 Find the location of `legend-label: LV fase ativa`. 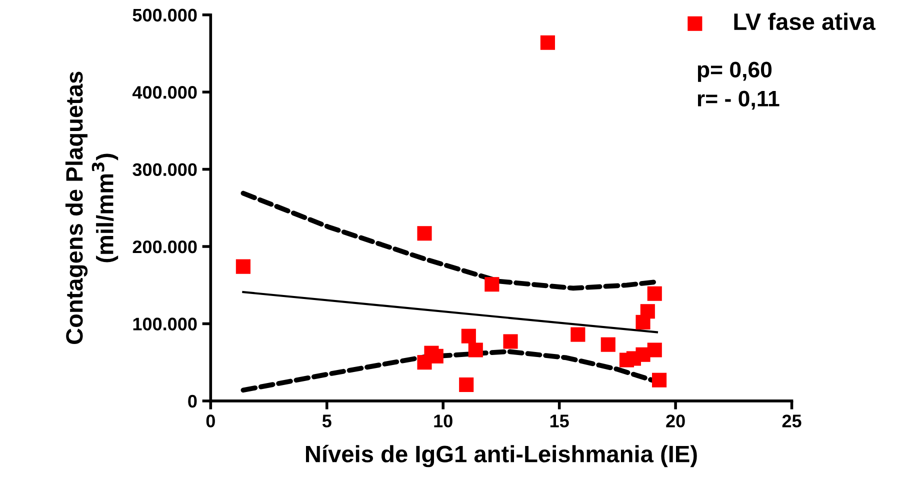

legend-label: LV fase ativa is located at coordinates (805, 21).